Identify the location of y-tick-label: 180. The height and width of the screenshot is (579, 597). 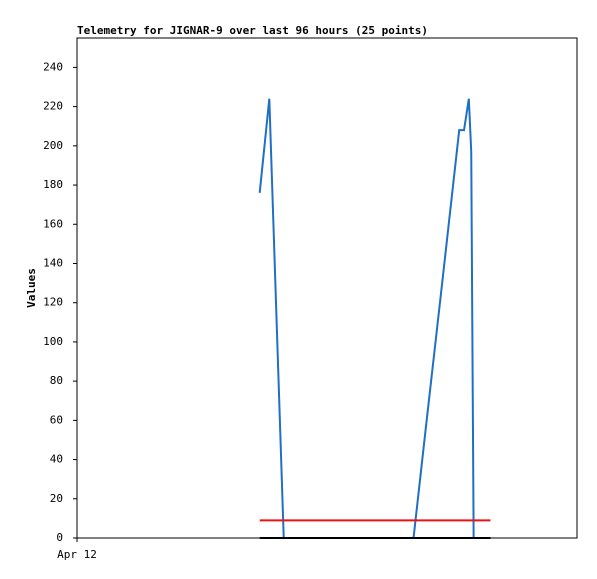
(53, 184).